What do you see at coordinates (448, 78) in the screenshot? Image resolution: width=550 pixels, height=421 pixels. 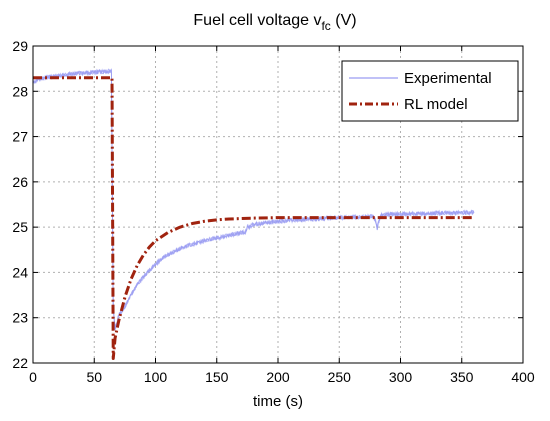 I see `legend-label-experimental: Experimental` at bounding box center [448, 78].